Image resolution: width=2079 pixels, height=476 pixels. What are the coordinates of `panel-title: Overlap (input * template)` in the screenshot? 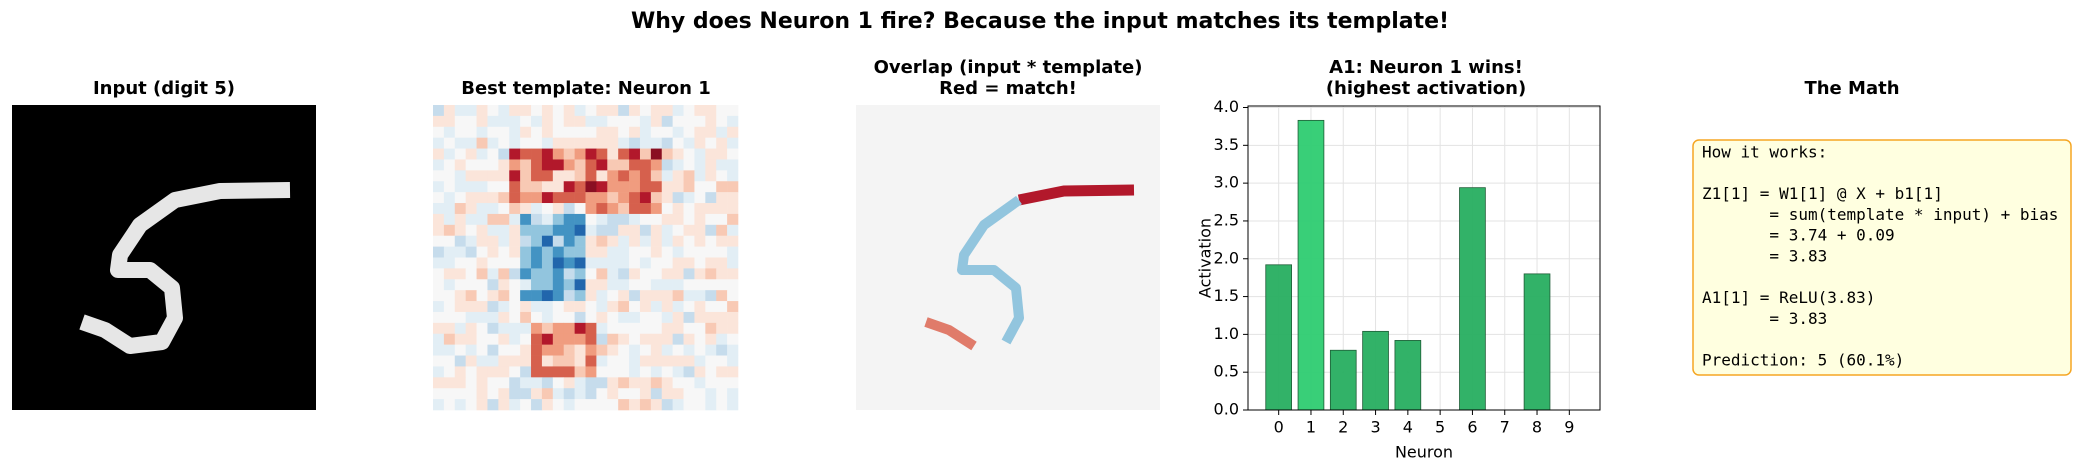 It's located at (1008, 67).